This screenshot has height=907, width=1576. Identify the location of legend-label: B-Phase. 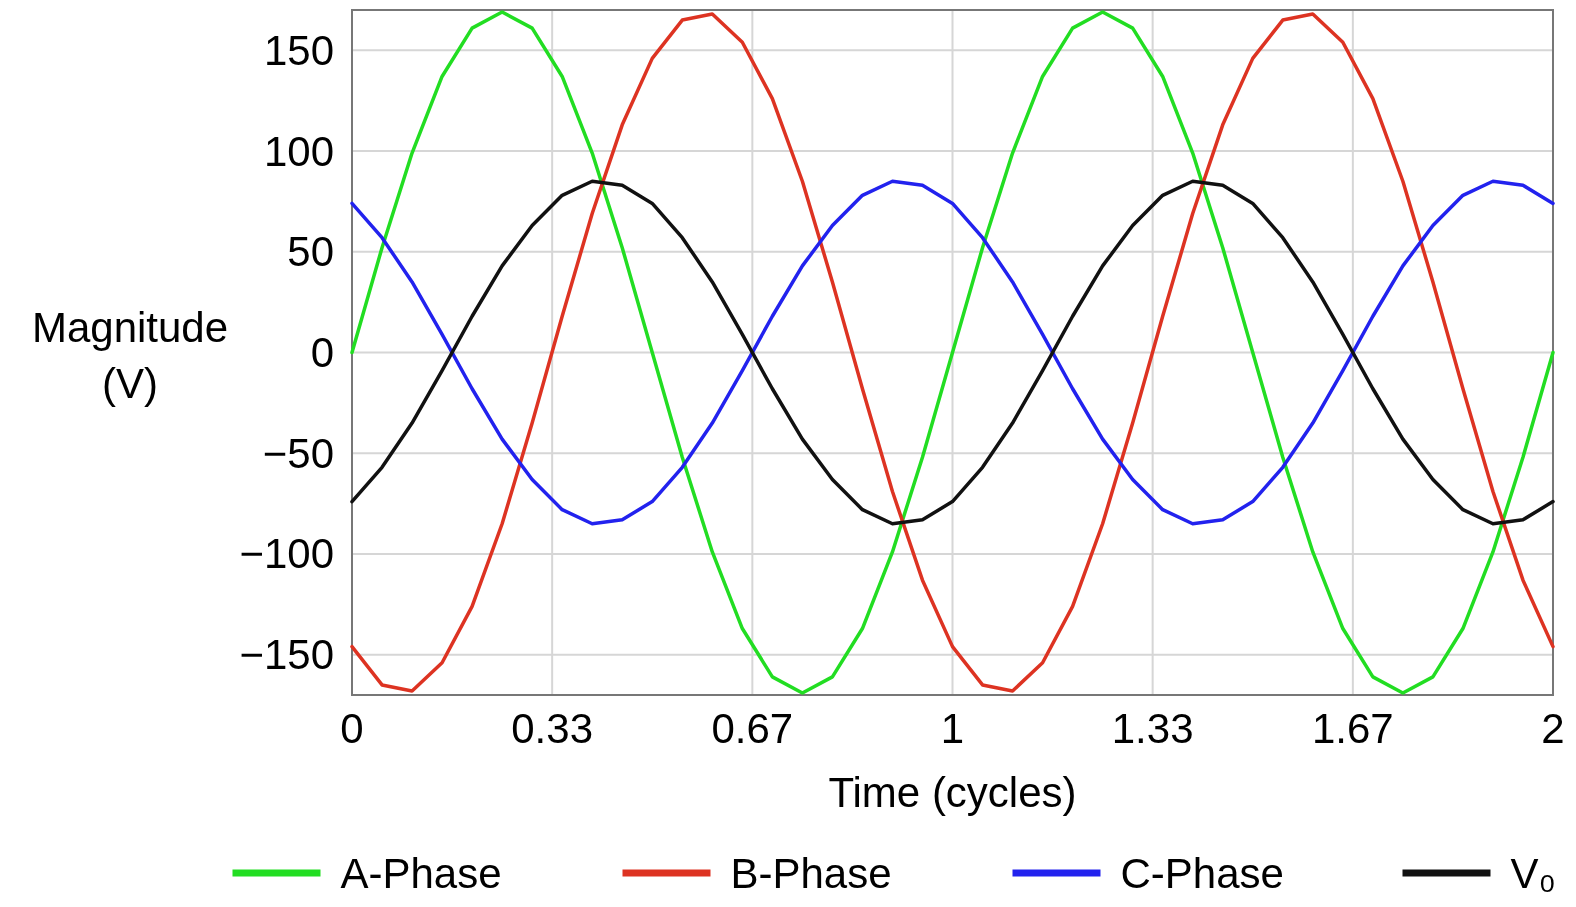
(811, 873).